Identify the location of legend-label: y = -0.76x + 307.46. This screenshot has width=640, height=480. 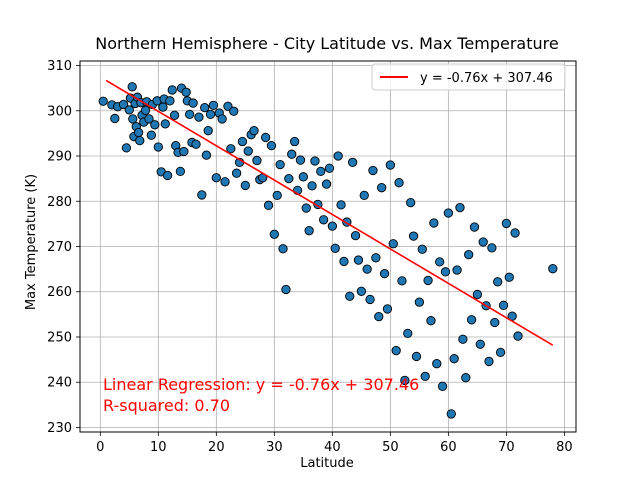
(486, 78).